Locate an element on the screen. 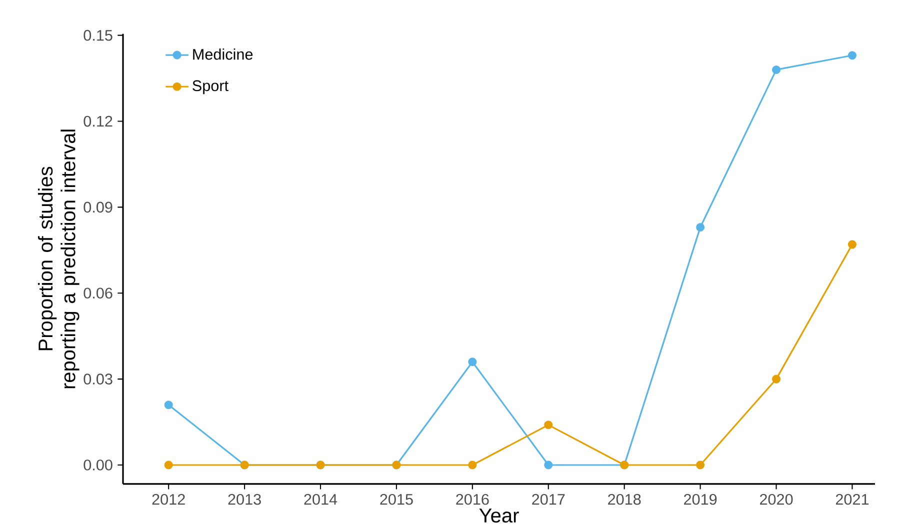 The width and height of the screenshot is (899, 525). x-tick-label: 2015 is located at coordinates (396, 499).